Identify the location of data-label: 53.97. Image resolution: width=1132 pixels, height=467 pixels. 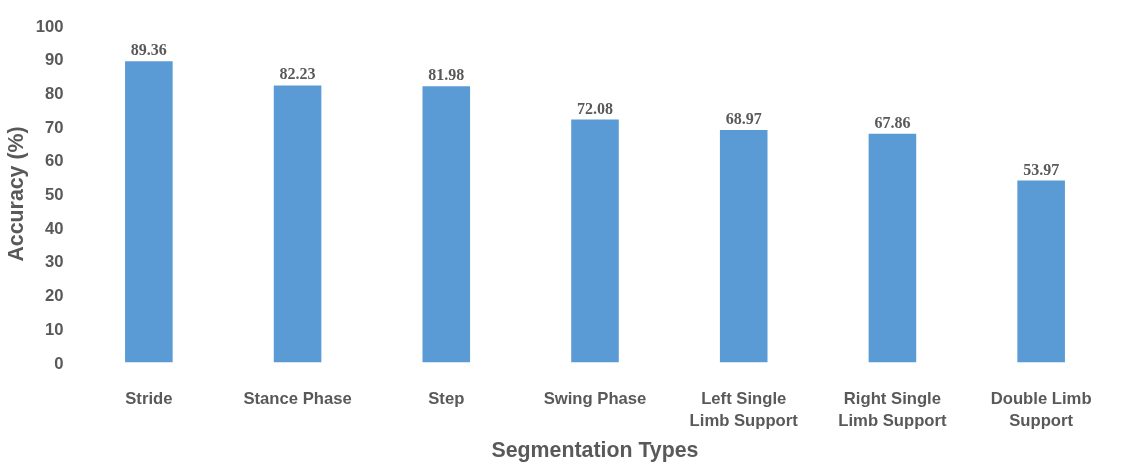
(1041, 169).